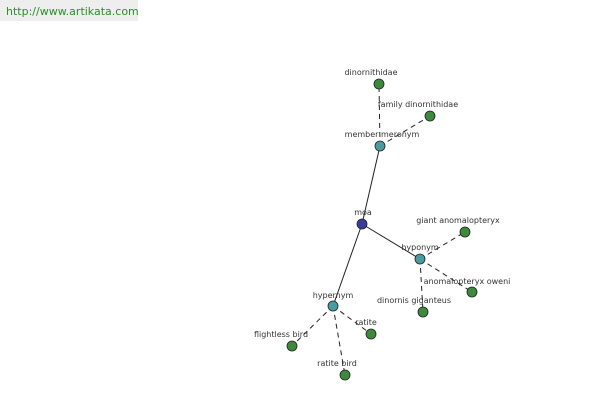 Image resolution: width=600 pixels, height=400 pixels. I want to click on node-label: dinornithidae, so click(370, 72).